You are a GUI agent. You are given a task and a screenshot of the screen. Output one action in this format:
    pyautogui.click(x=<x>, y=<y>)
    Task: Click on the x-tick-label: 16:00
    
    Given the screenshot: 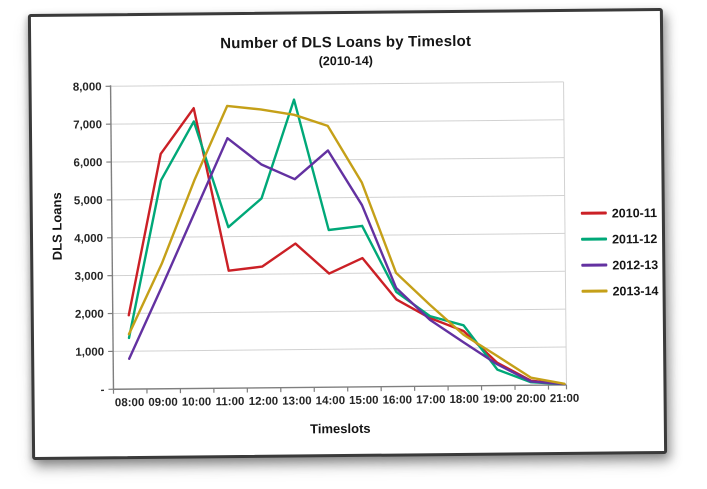 What is the action you would take?
    pyautogui.click(x=398, y=400)
    